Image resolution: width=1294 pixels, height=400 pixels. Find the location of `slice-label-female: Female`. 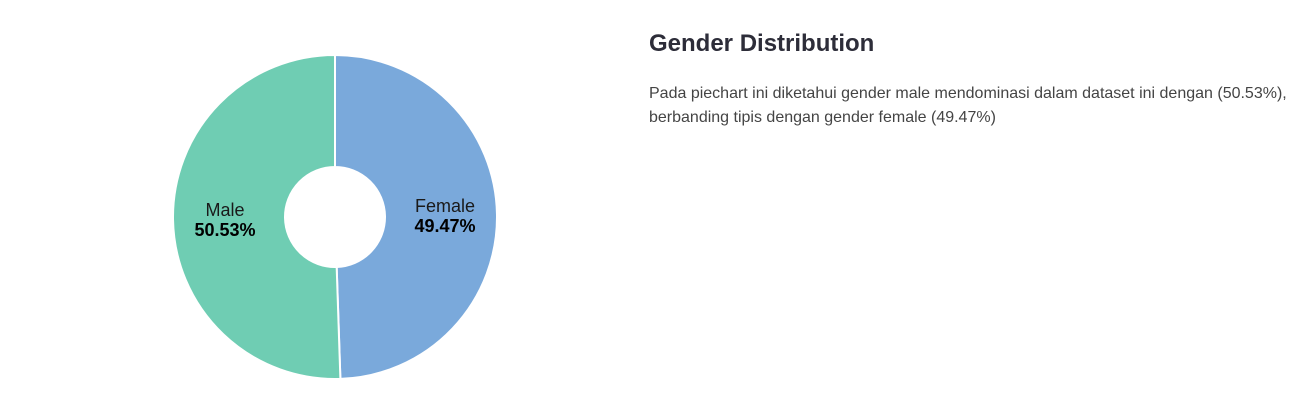

slice-label-female: Female is located at coordinates (445, 206).